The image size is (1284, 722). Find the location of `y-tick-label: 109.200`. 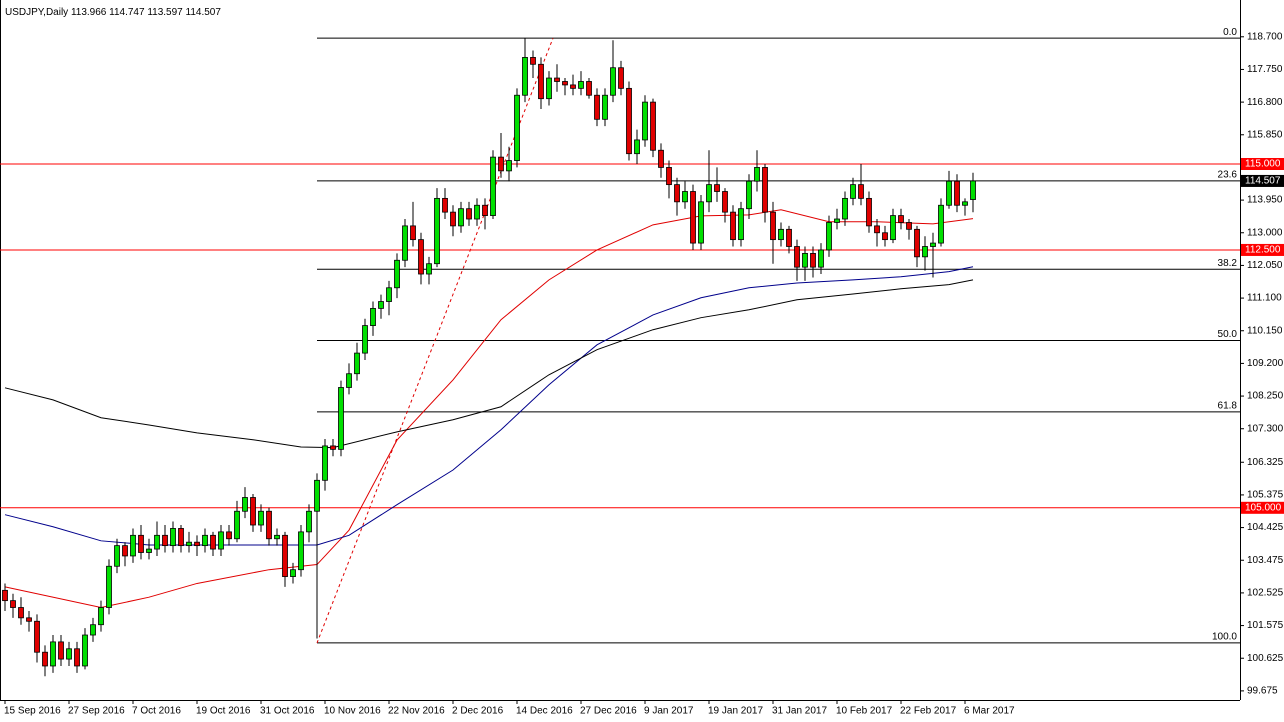

y-tick-label: 109.200 is located at coordinates (1265, 363).